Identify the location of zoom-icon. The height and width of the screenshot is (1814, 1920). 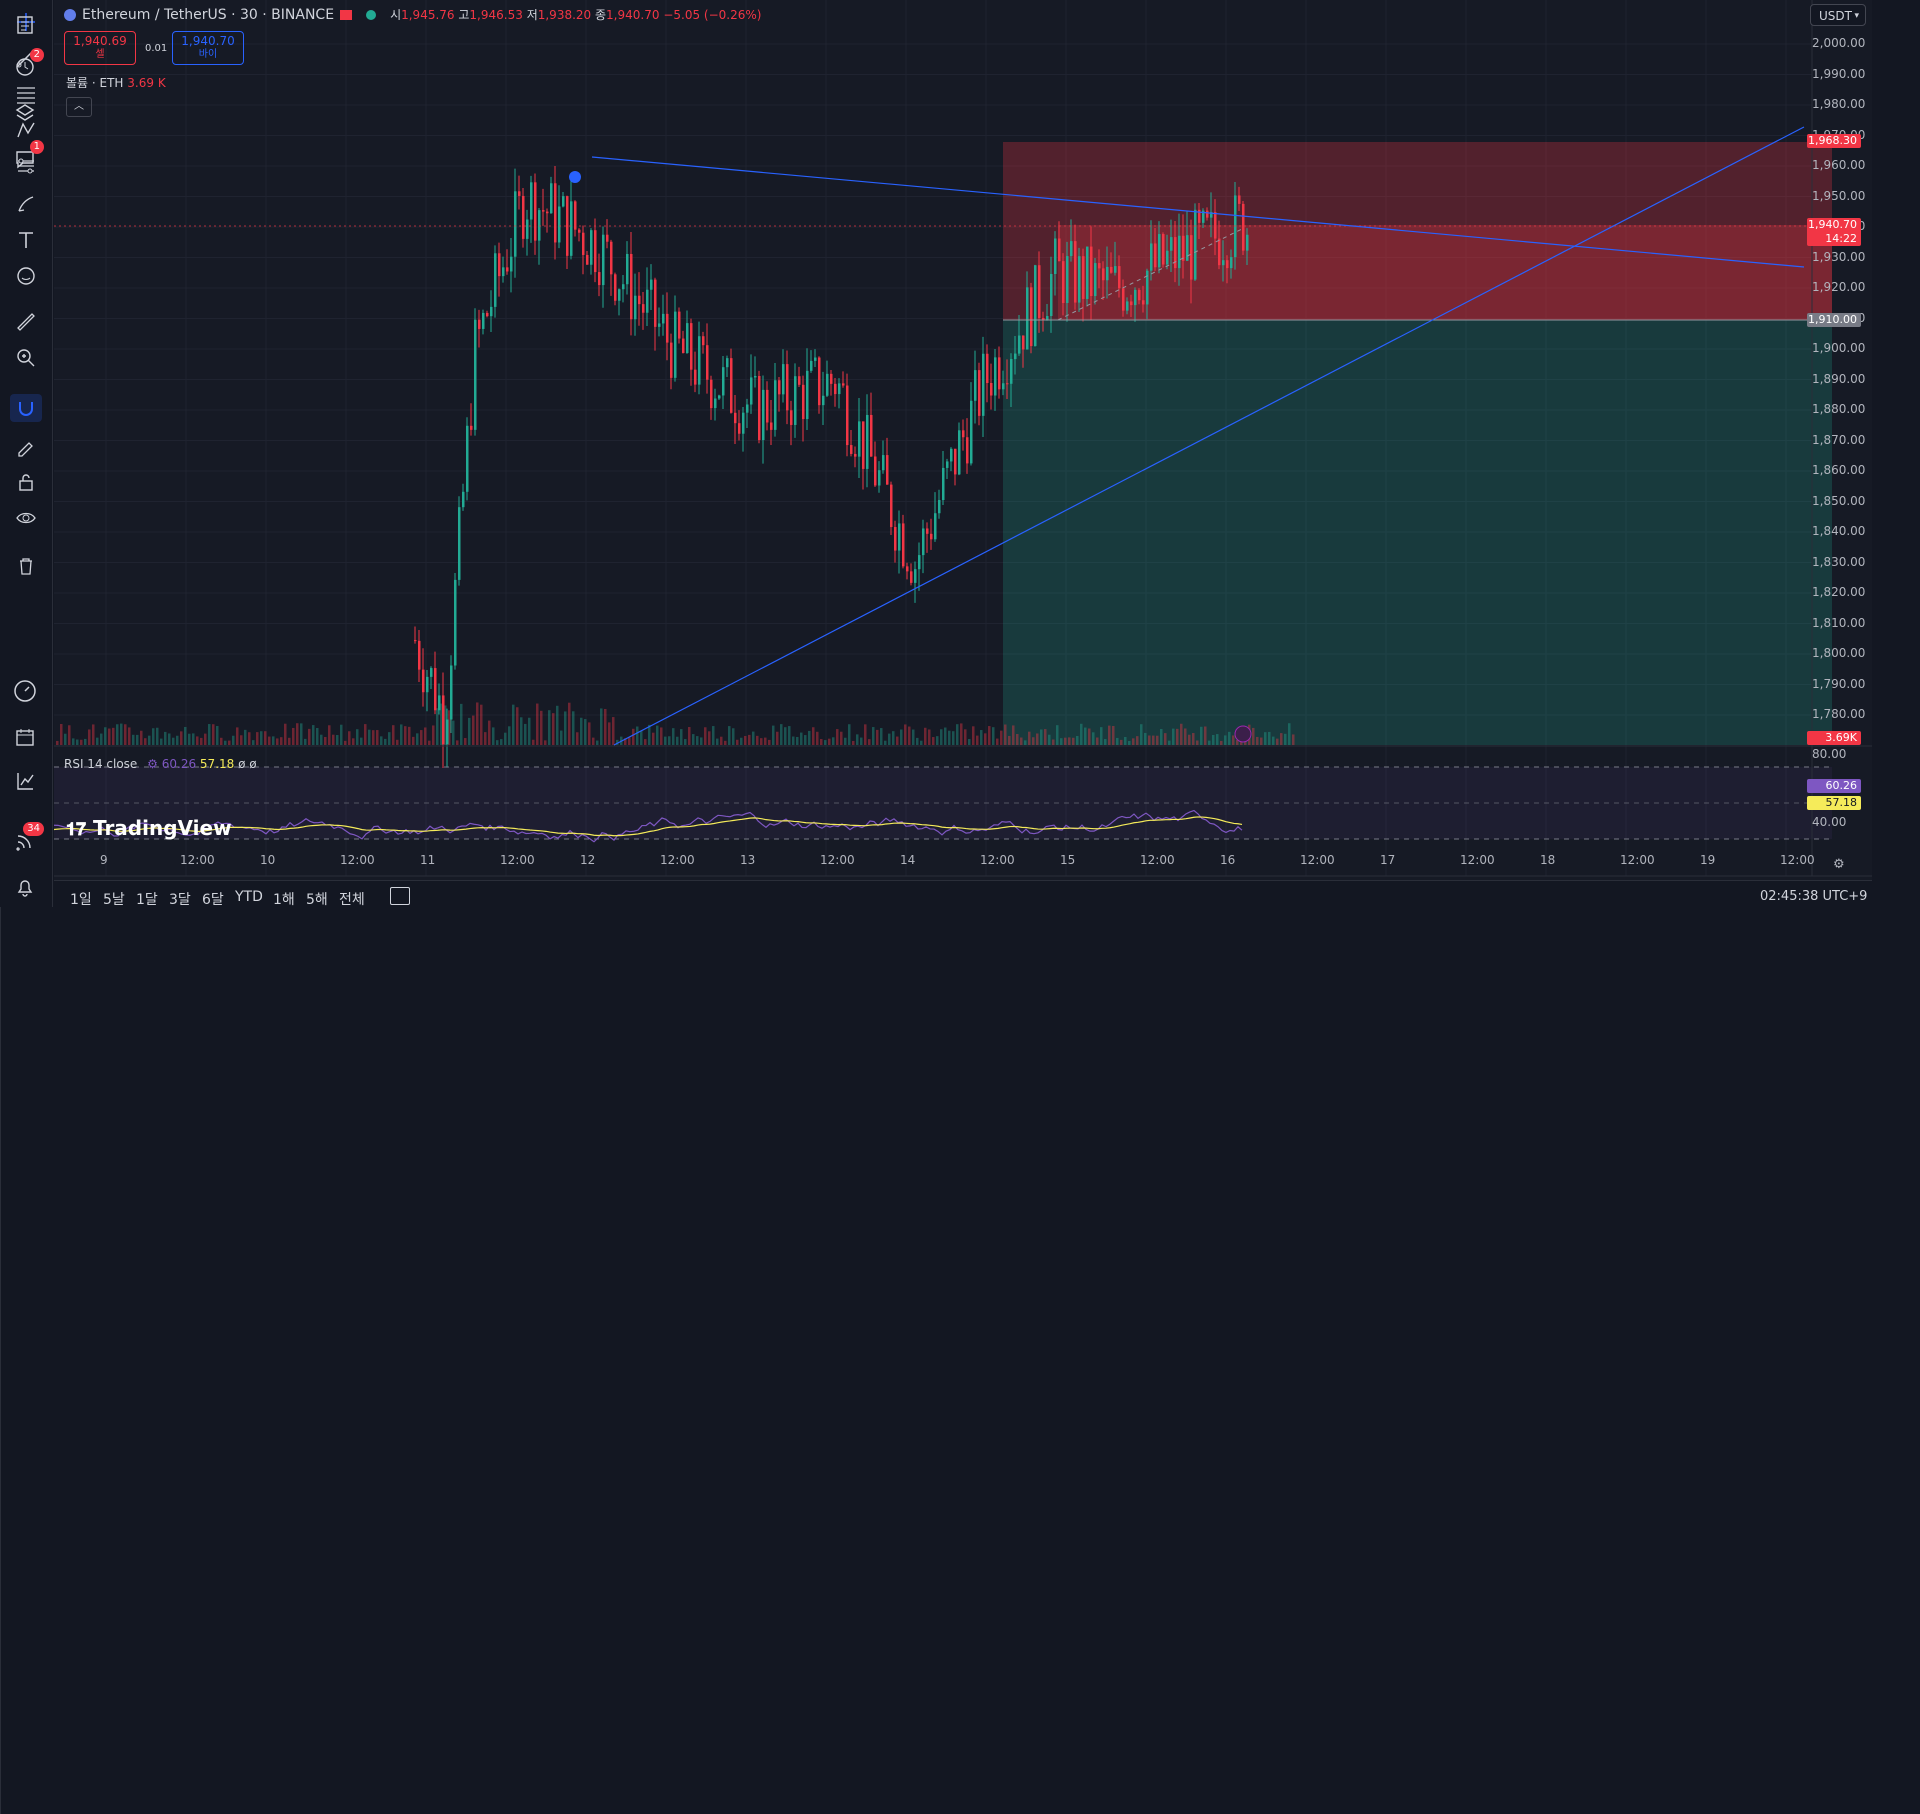
(26, 358).